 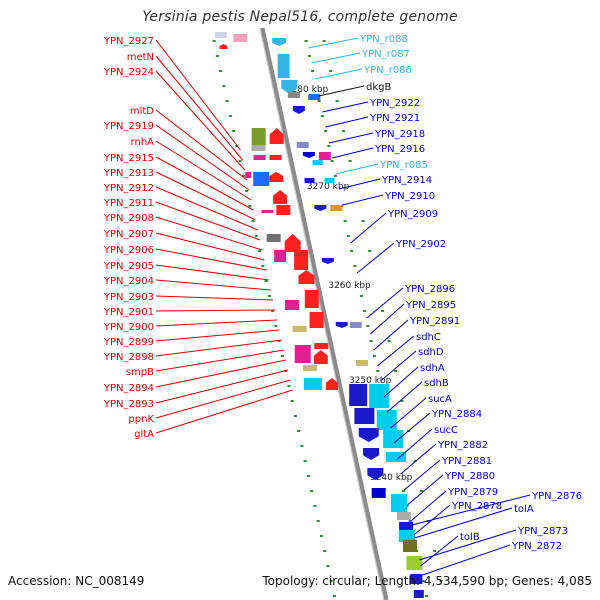 What do you see at coordinates (128, 173) in the screenshot?
I see `left-gene-label: YPN_2913` at bounding box center [128, 173].